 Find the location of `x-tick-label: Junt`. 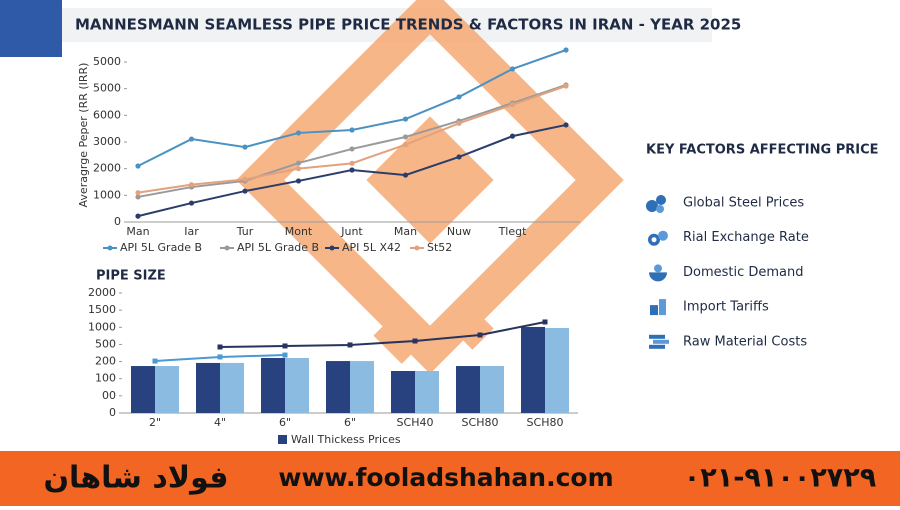

x-tick-label: Junt is located at coordinates (351, 231).